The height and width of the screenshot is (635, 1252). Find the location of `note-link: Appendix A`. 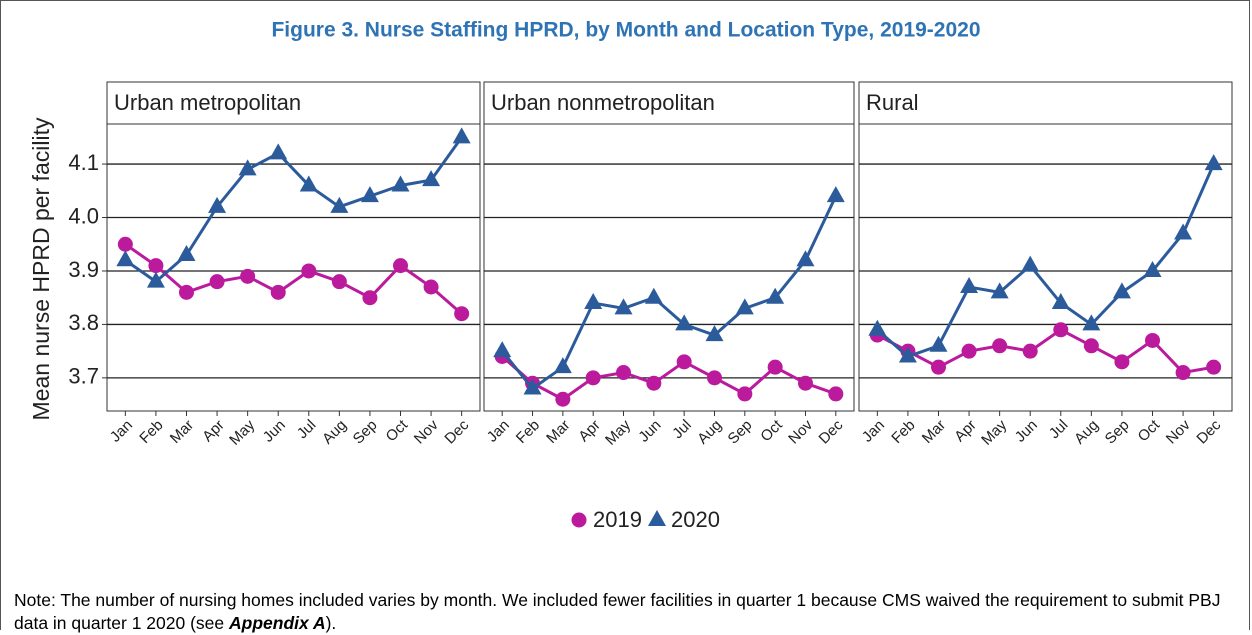

note-link: Appendix A is located at coordinates (277, 623).